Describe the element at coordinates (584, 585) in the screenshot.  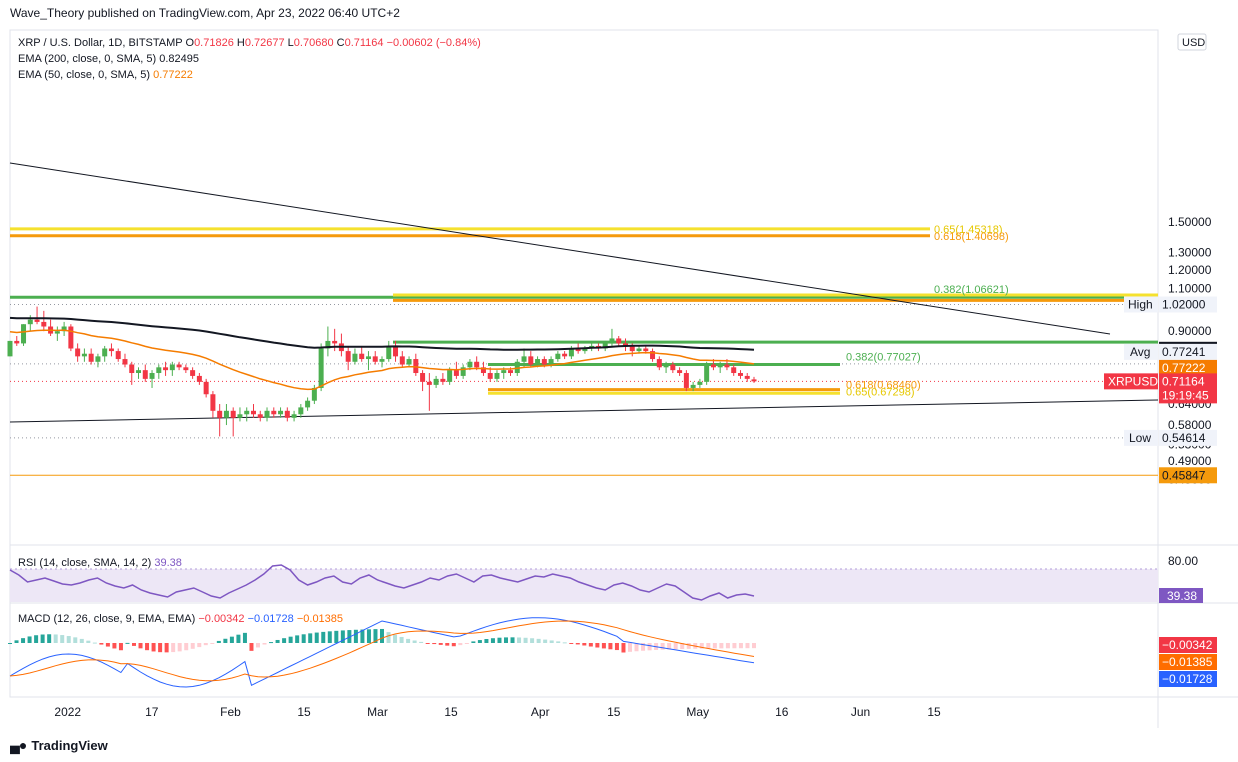
I see `rsi-band` at that location.